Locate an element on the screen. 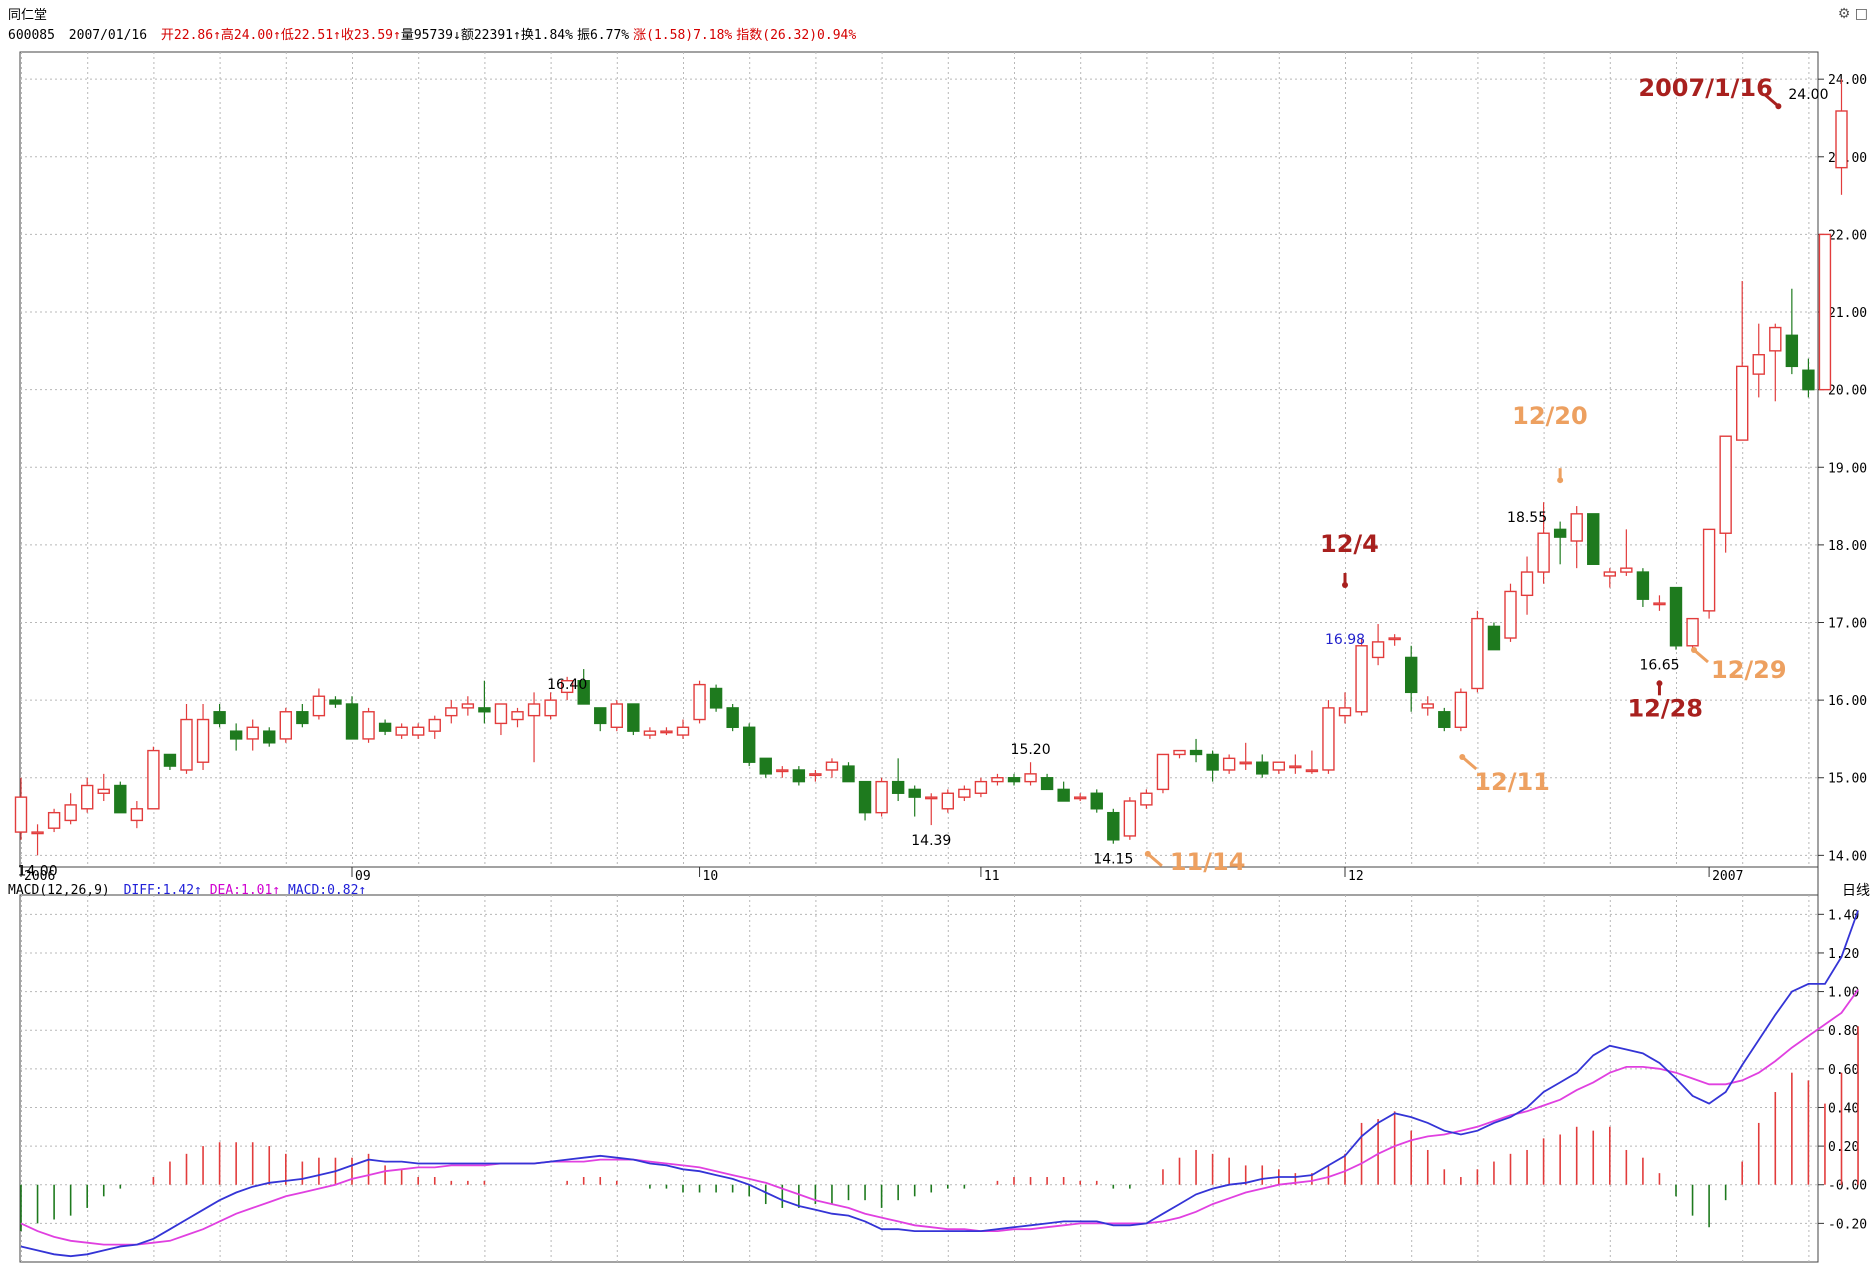 This screenshot has height=1266, width=1876. macd-axis-label: 1.00 is located at coordinates (1843, 993).